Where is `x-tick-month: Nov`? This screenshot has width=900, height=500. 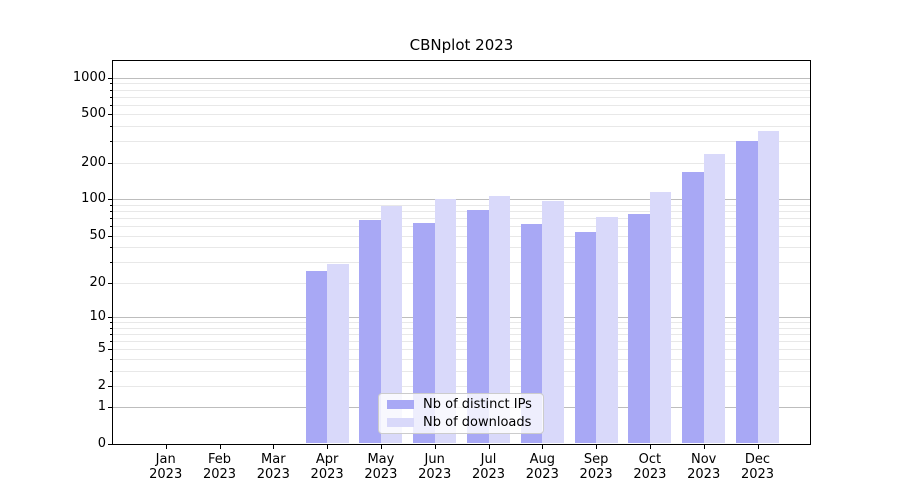 x-tick-month: Nov is located at coordinates (704, 459).